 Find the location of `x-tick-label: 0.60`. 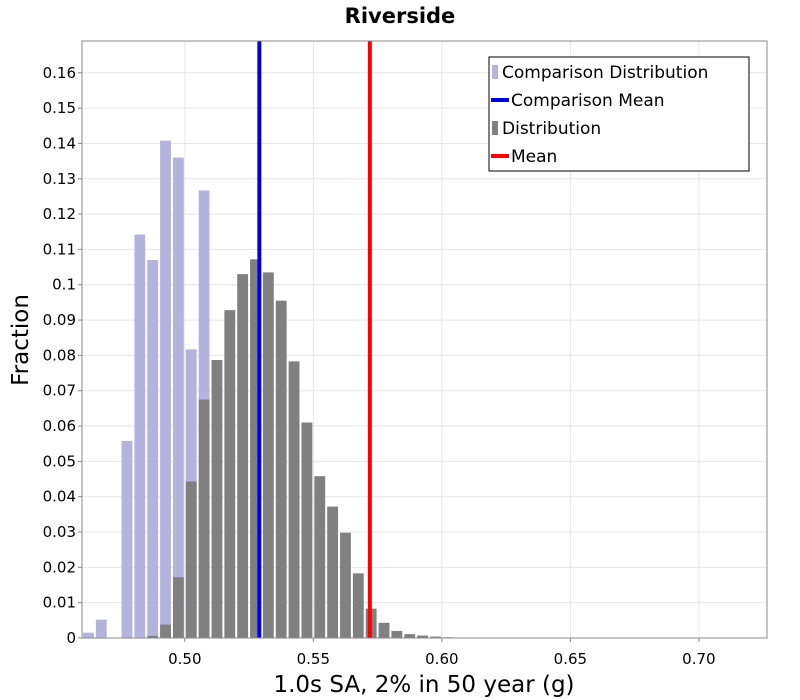

x-tick-label: 0.60 is located at coordinates (441, 659).